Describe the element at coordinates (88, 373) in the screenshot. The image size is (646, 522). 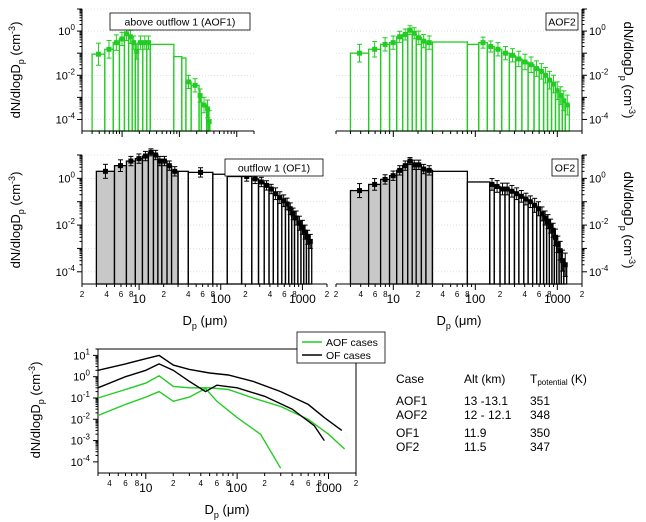
I see `y-tick-exponent: 0` at that location.